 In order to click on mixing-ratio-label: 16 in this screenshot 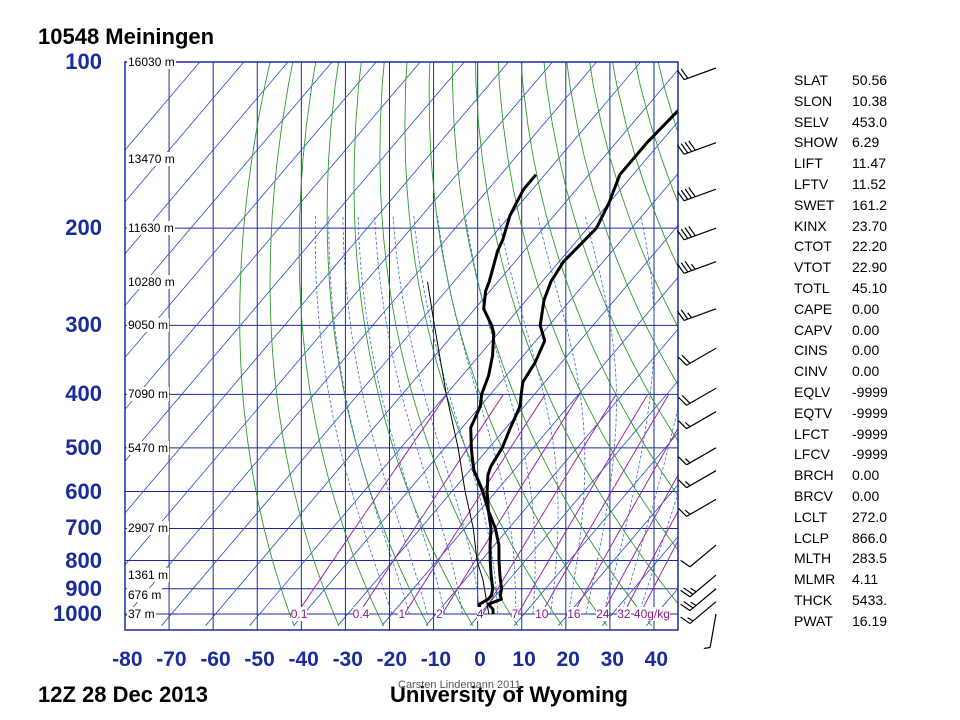, I will do `click(574, 614)`.